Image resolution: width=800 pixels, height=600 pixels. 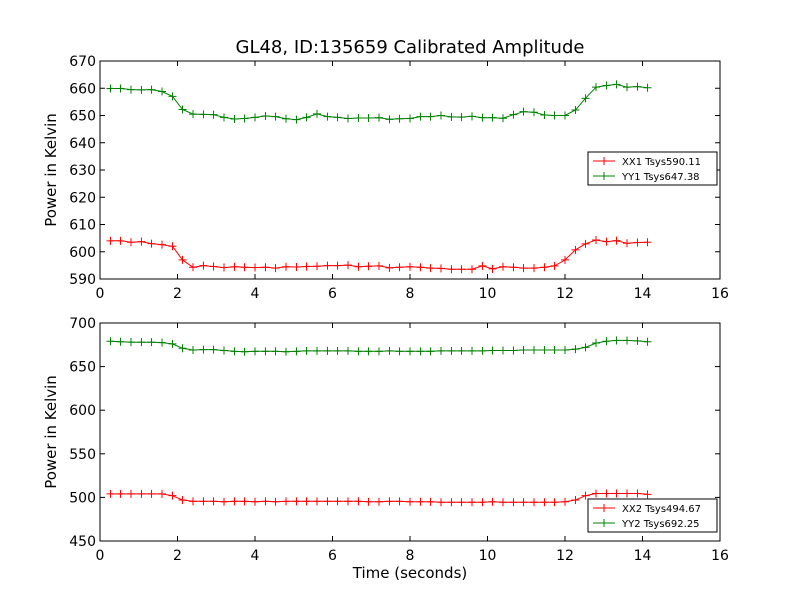 What do you see at coordinates (410, 573) in the screenshot?
I see `x-axis-label: Time (seconds)` at bounding box center [410, 573].